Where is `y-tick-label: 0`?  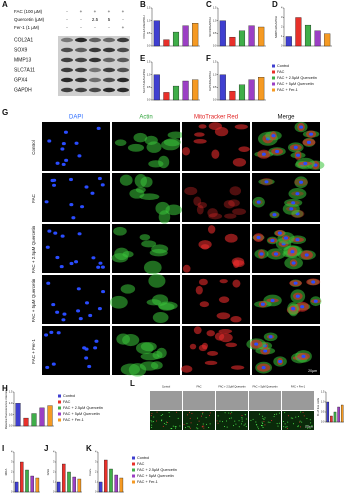
y-tick-label: 0 is located at coordinates (54, 492).